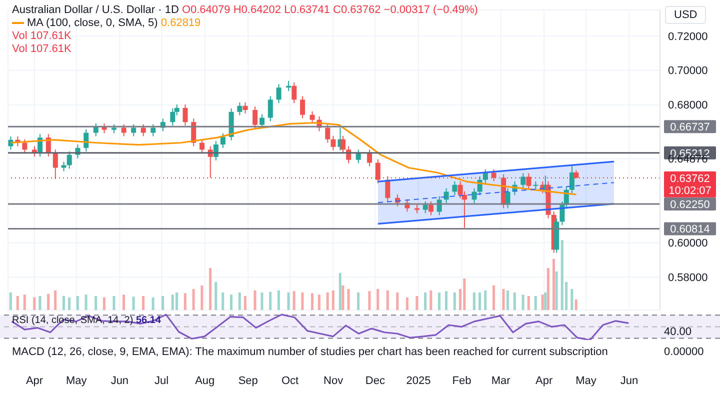 The width and height of the screenshot is (720, 399). Describe the element at coordinates (334, 380) in the screenshot. I see `x-tick-label: Nov` at that location.